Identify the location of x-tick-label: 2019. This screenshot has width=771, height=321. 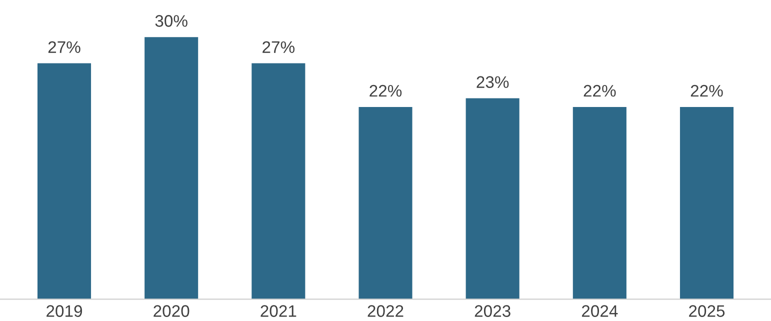
(64, 311).